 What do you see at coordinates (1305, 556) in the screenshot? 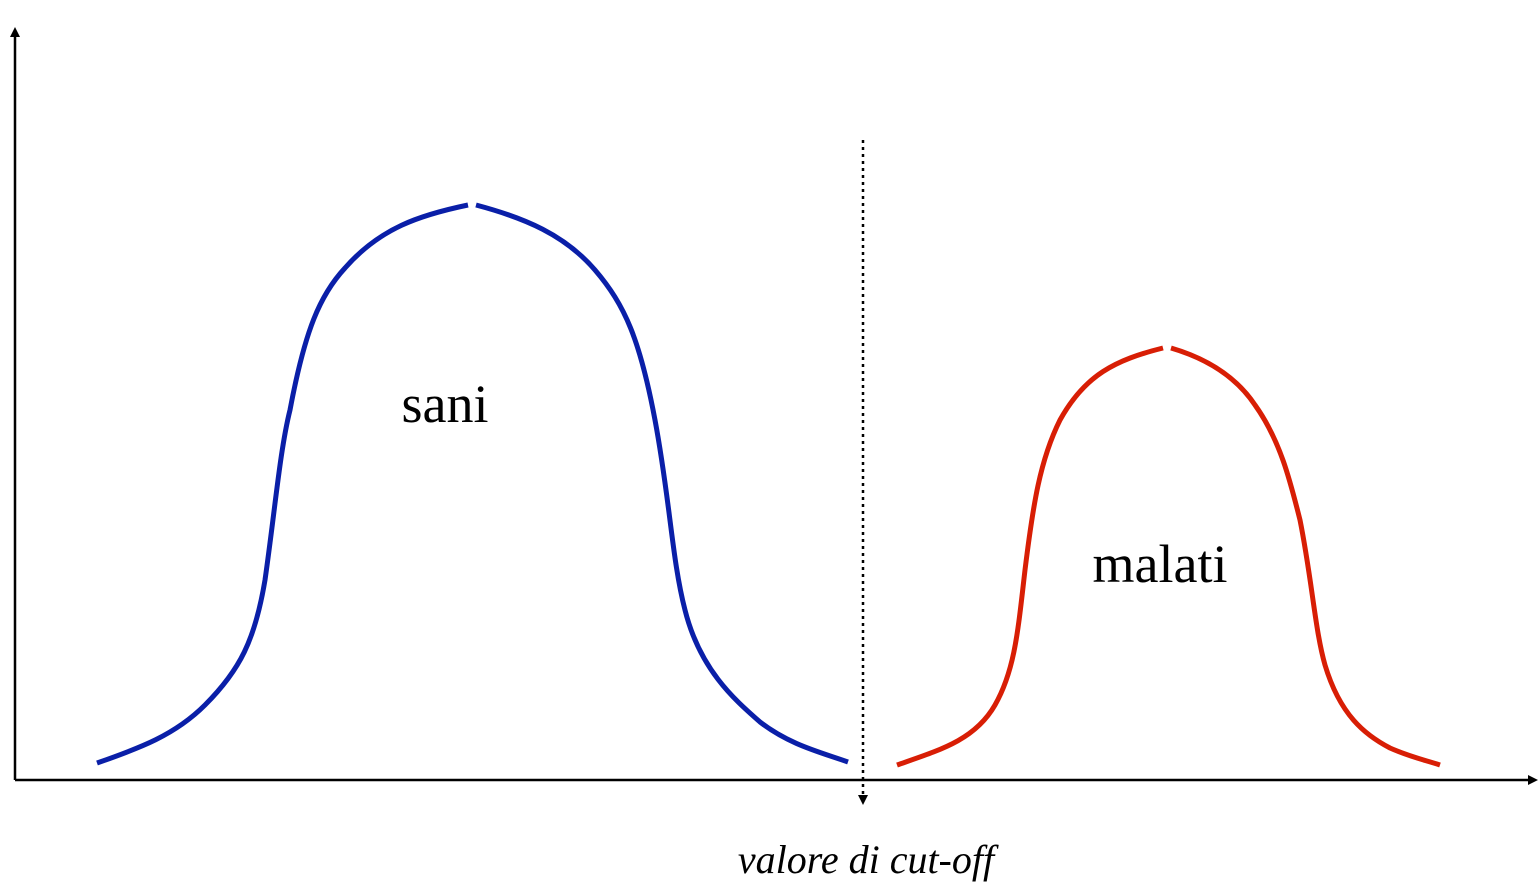
I see `sick-curve-right` at bounding box center [1305, 556].